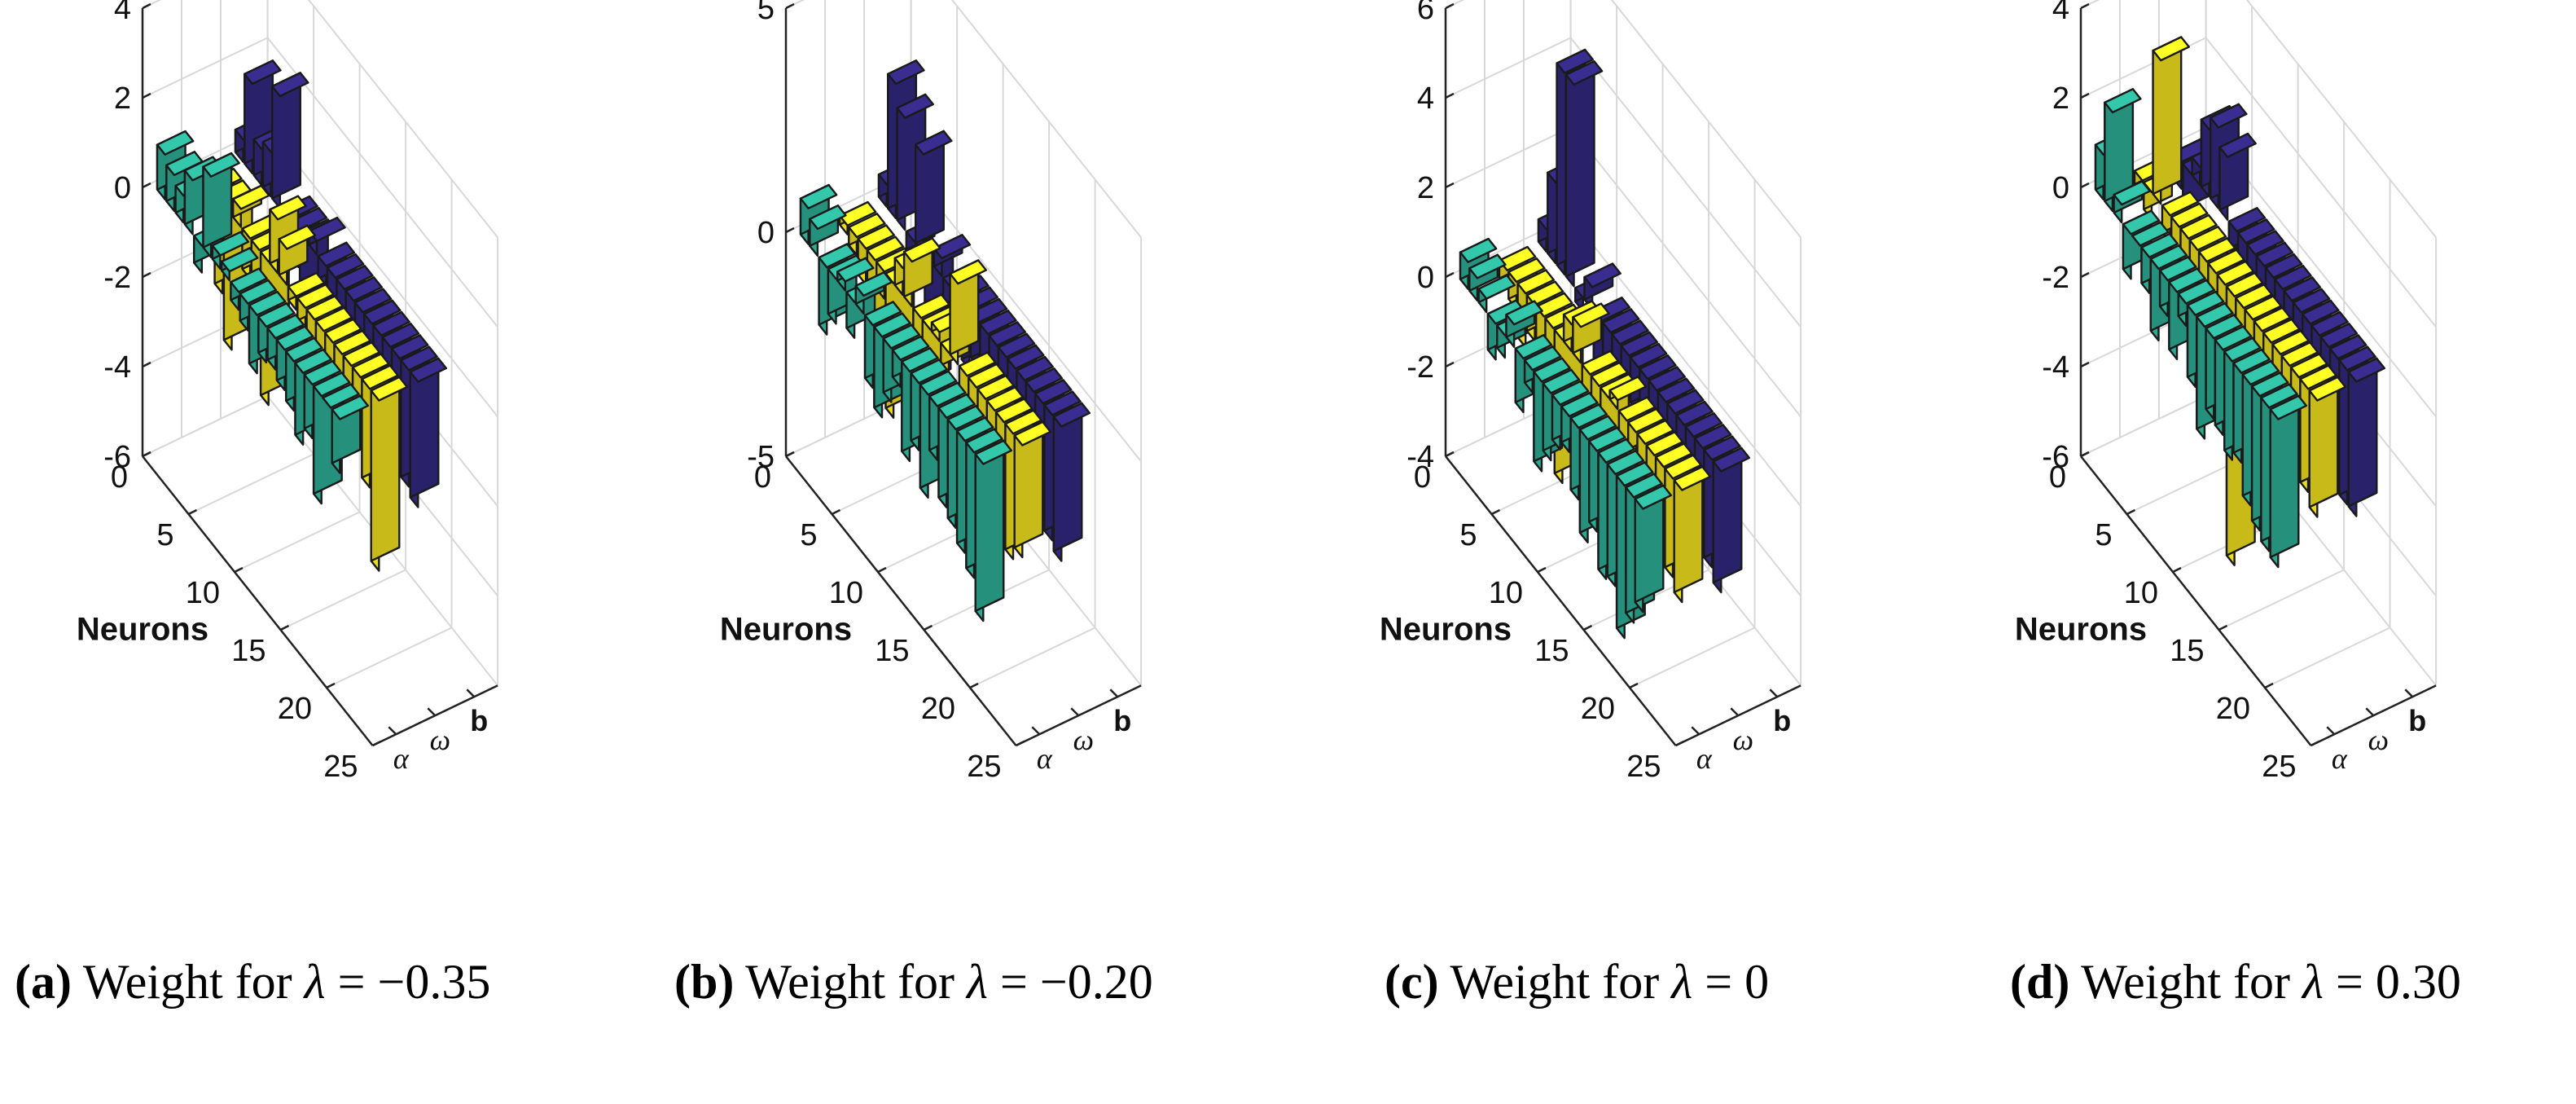 Image resolution: width=2576 pixels, height=1104 pixels. What do you see at coordinates (1757, 982) in the screenshot?
I see `caption-value: 0` at bounding box center [1757, 982].